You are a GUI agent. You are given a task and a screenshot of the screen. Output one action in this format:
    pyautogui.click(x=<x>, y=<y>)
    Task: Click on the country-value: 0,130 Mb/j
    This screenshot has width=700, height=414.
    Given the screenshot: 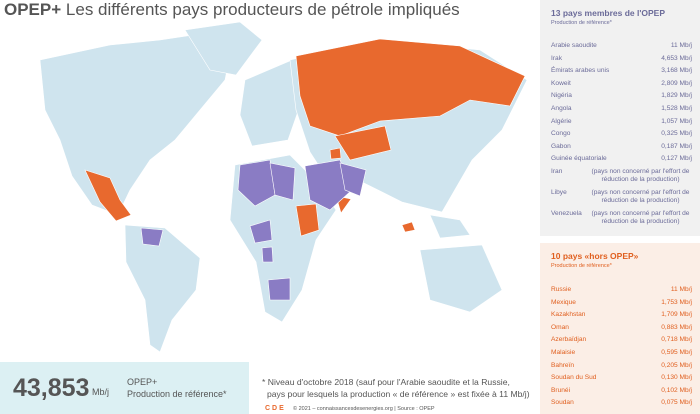 What is the action you would take?
    pyautogui.click(x=676, y=378)
    